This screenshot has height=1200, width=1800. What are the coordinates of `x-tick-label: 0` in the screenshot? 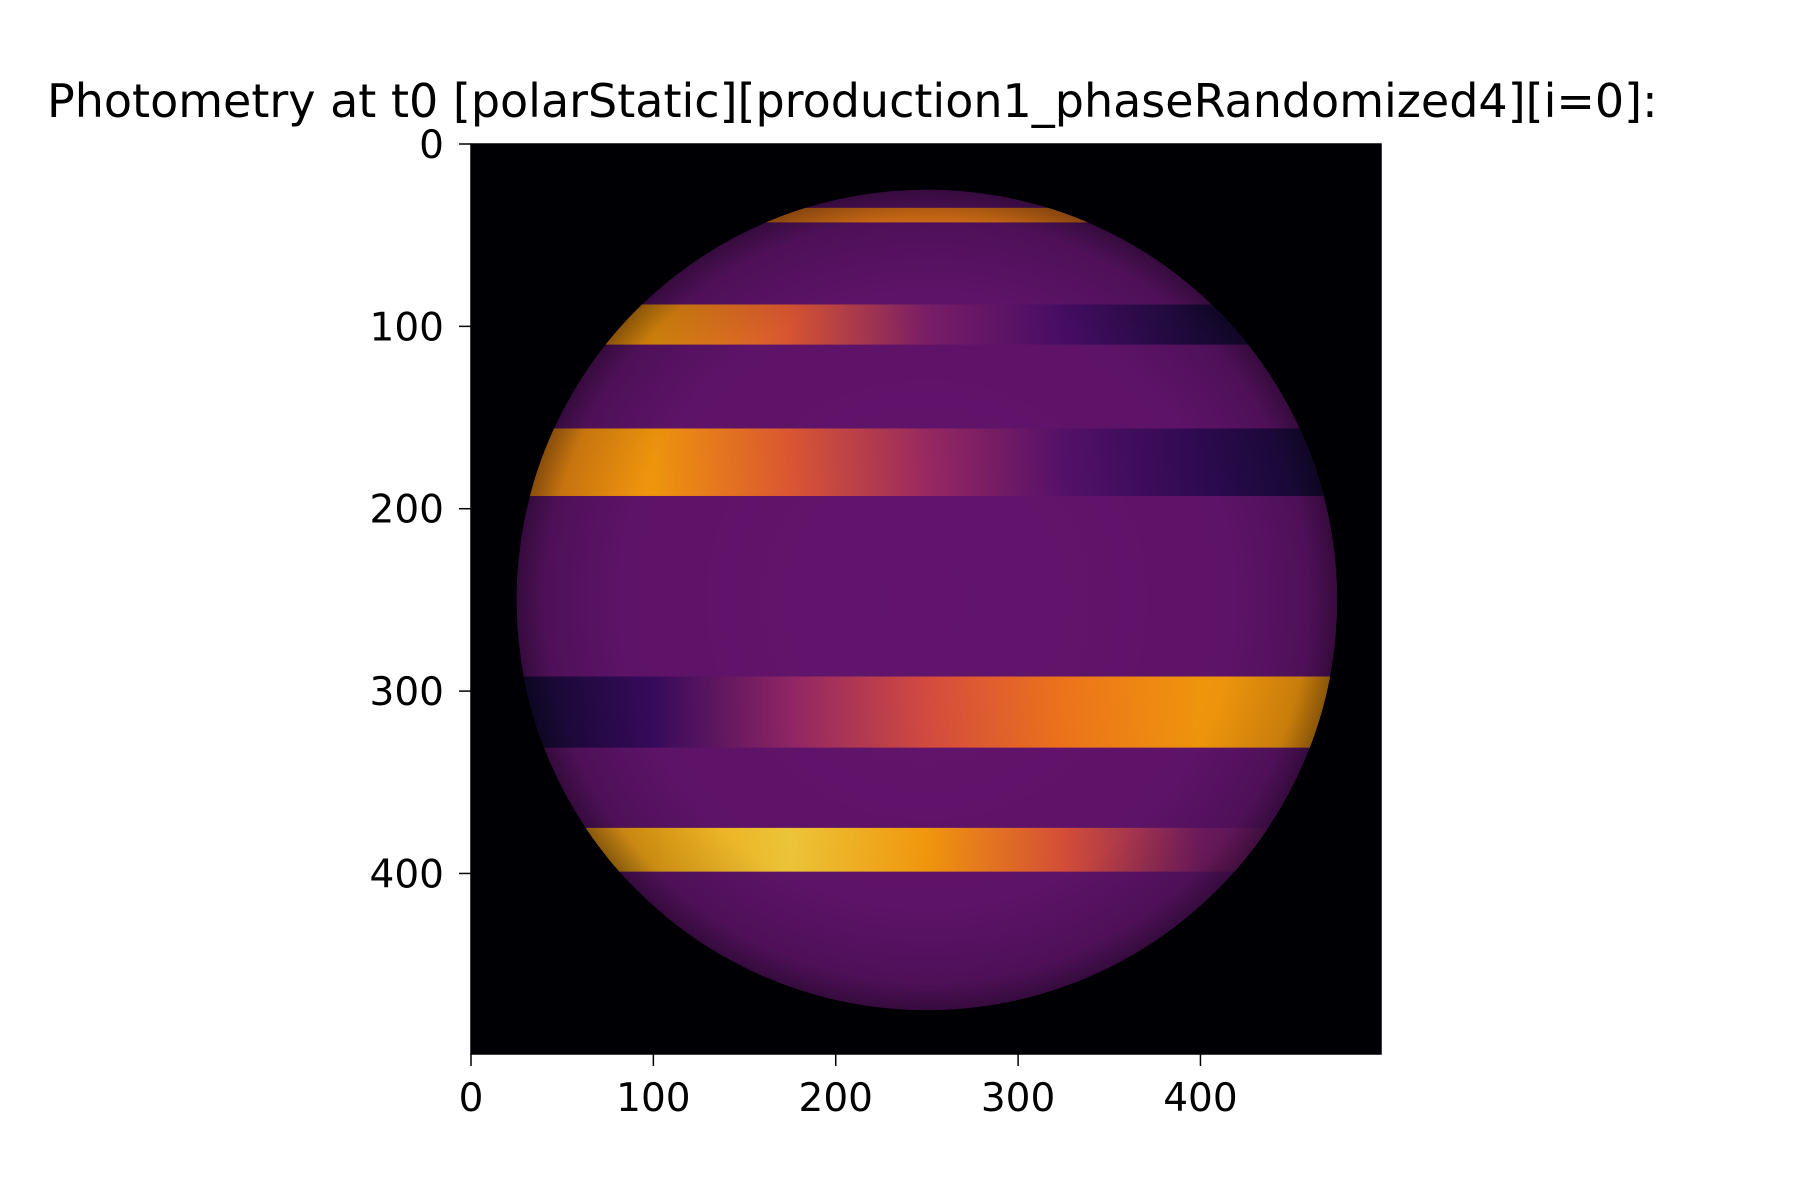 It's located at (471, 1098).